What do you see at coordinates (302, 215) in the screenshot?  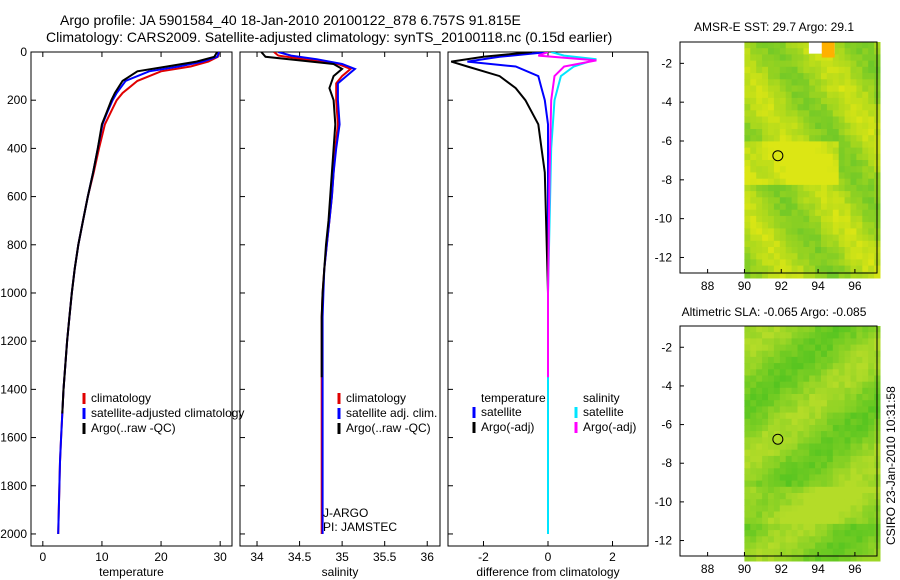 I see `sal-series-argo-raw-qc-` at bounding box center [302, 215].